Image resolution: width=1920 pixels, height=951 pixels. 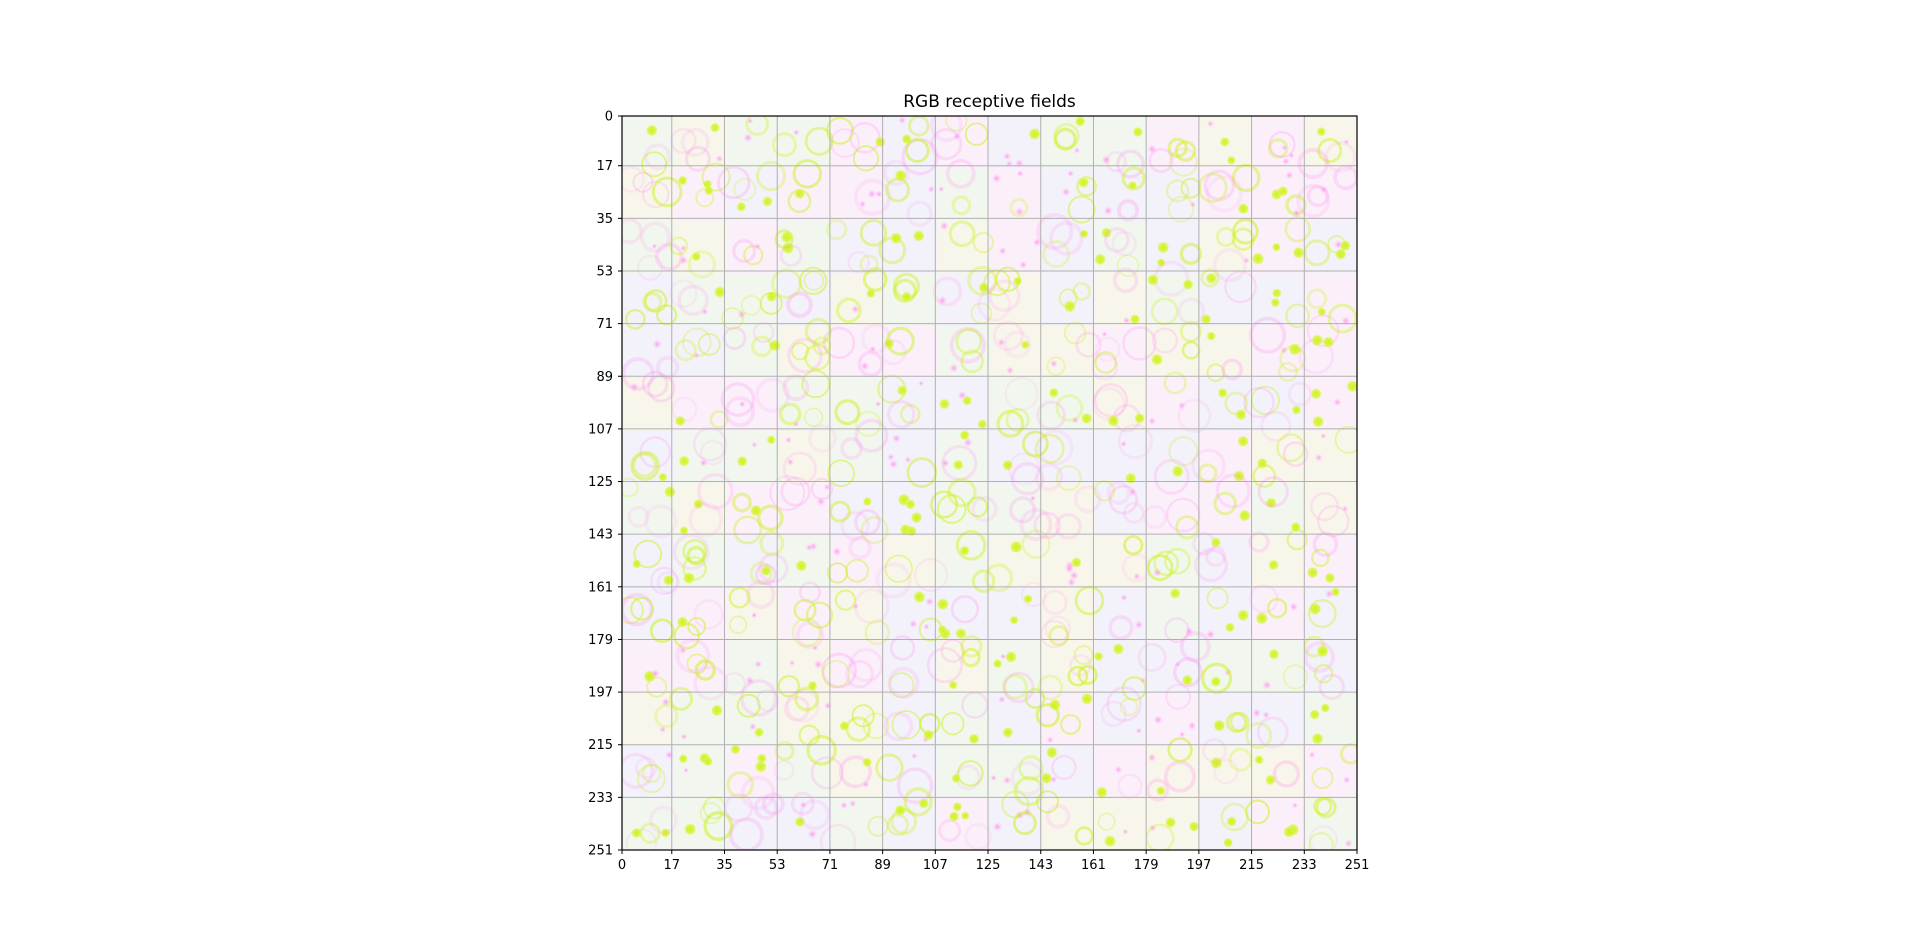 What do you see at coordinates (830, 865) in the screenshot?
I see `x-tick-label: 71` at bounding box center [830, 865].